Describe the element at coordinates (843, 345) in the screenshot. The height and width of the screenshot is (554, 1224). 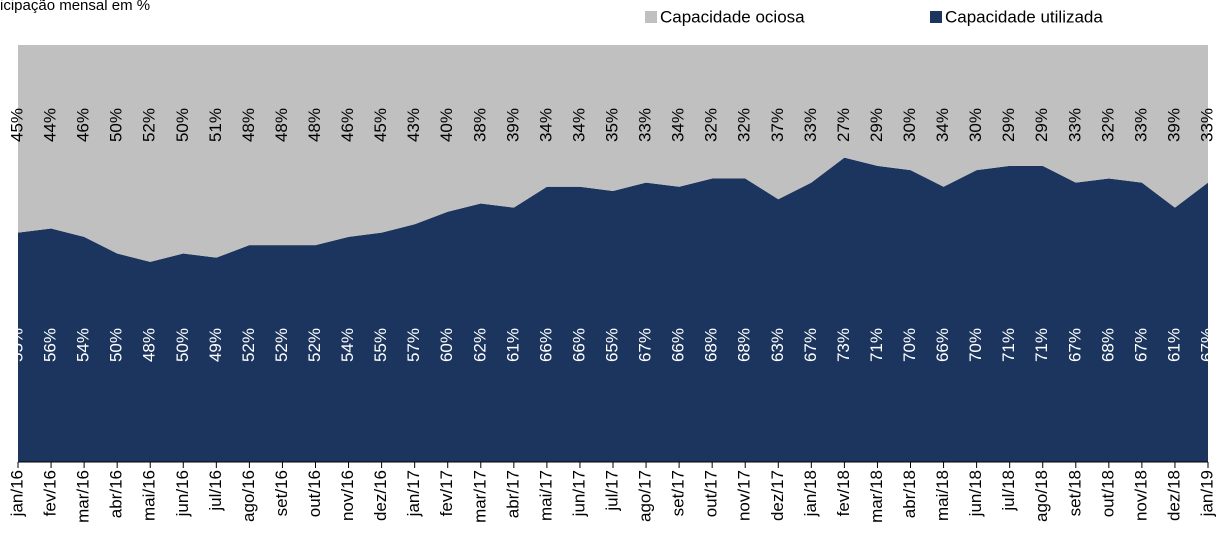
I see `value-label: 73%` at that location.